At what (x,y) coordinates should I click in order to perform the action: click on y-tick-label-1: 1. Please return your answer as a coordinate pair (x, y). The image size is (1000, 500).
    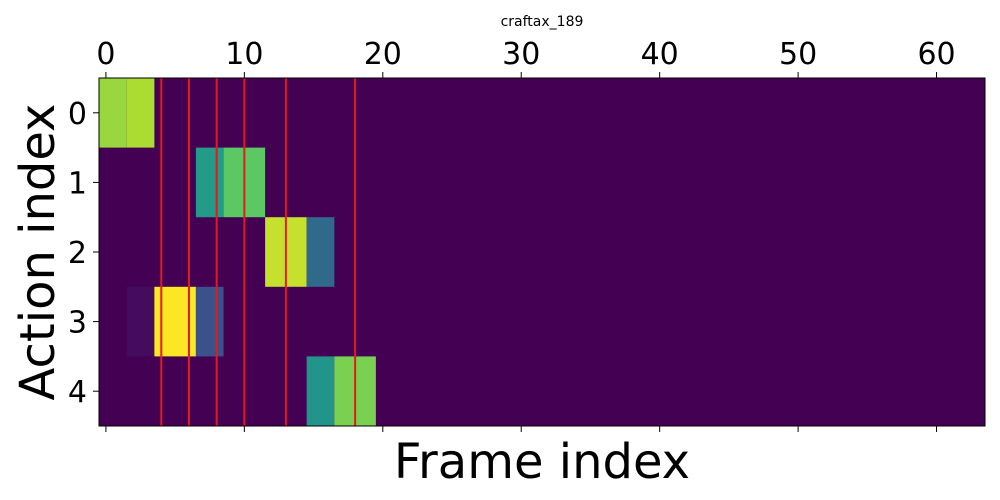
    Looking at the image, I should click on (77, 183).